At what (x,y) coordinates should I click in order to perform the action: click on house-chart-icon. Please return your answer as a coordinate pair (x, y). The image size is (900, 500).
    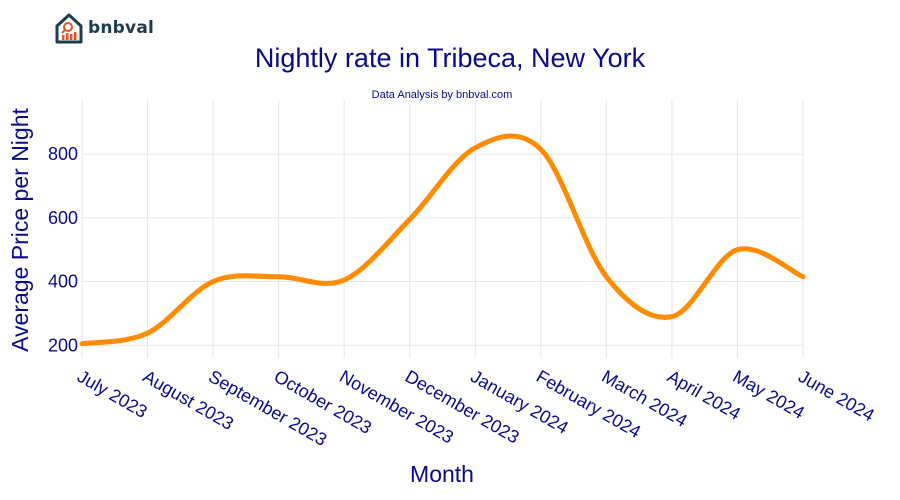
    Looking at the image, I should click on (69, 28).